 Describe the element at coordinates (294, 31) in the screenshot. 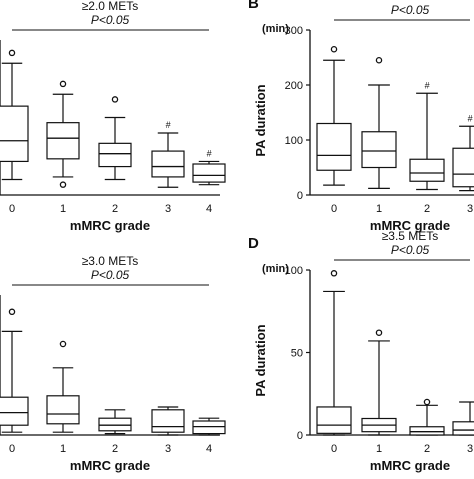

I see `y-tick-label: 300` at that location.